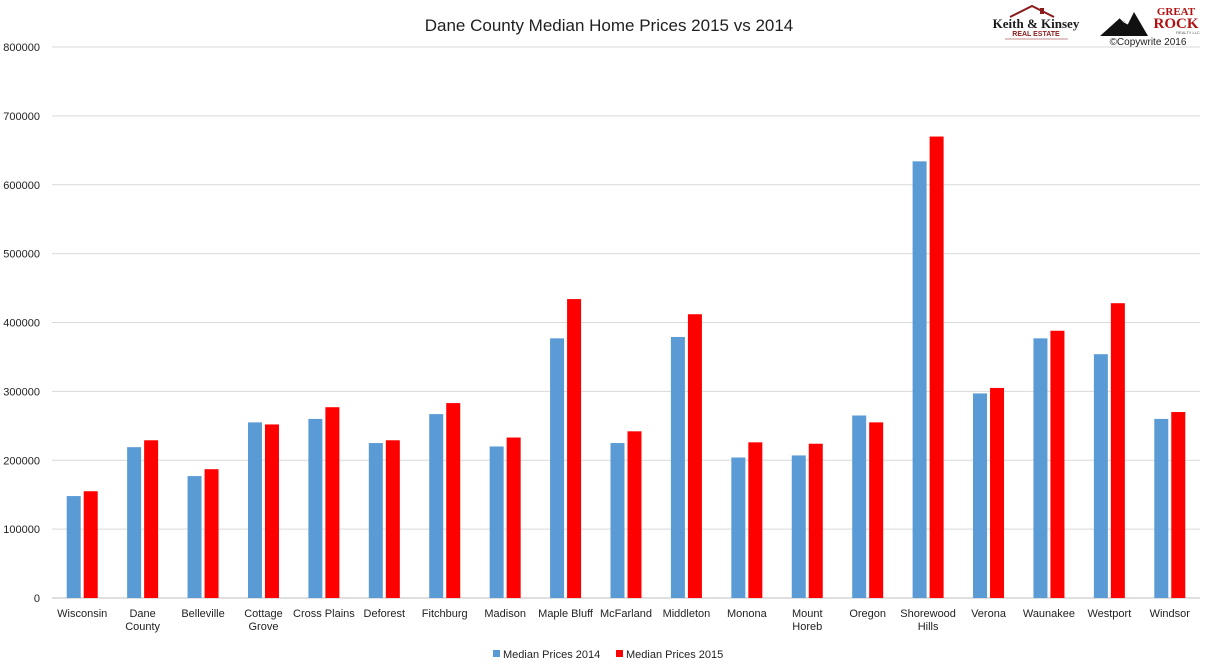 The width and height of the screenshot is (1209, 670). What do you see at coordinates (445, 614) in the screenshot?
I see `x-tick-label: Fitchburg` at bounding box center [445, 614].